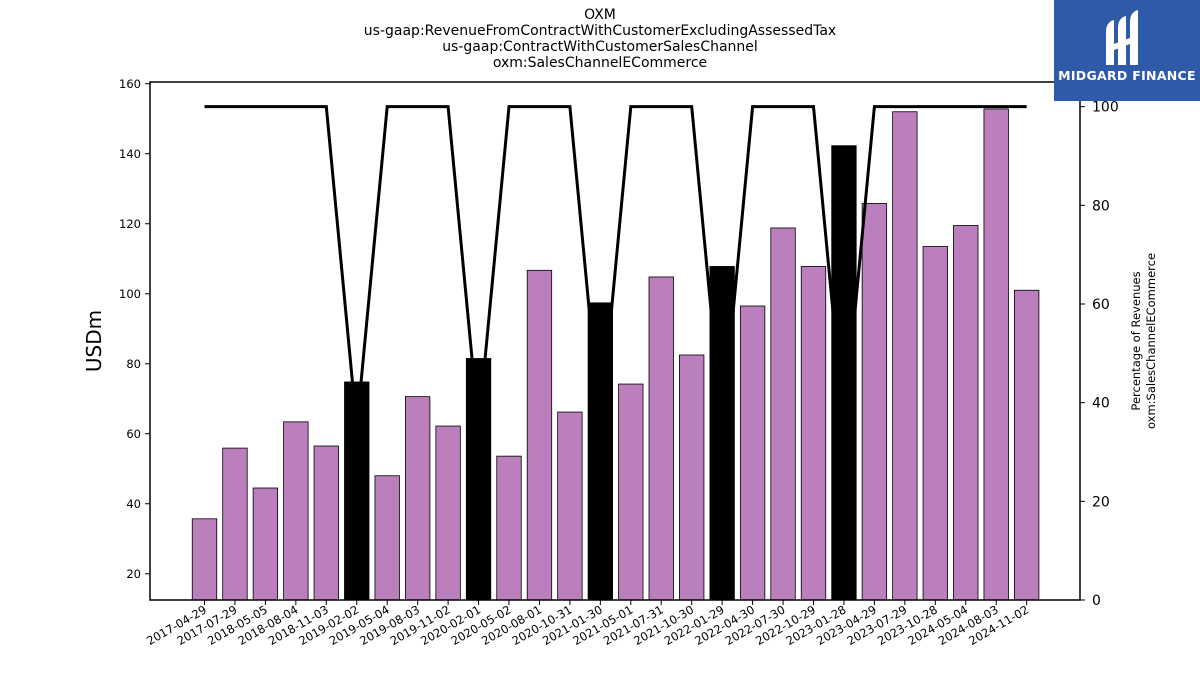  I want to click on y2-axis-label-line-1: Percentage of Revenues, so click(1136, 340).